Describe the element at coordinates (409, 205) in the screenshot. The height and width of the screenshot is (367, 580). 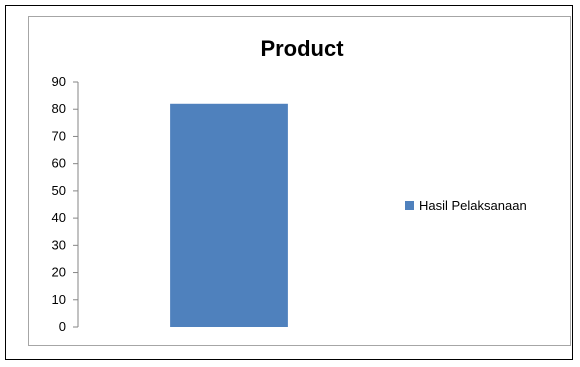
I see `legend-swatch` at that location.